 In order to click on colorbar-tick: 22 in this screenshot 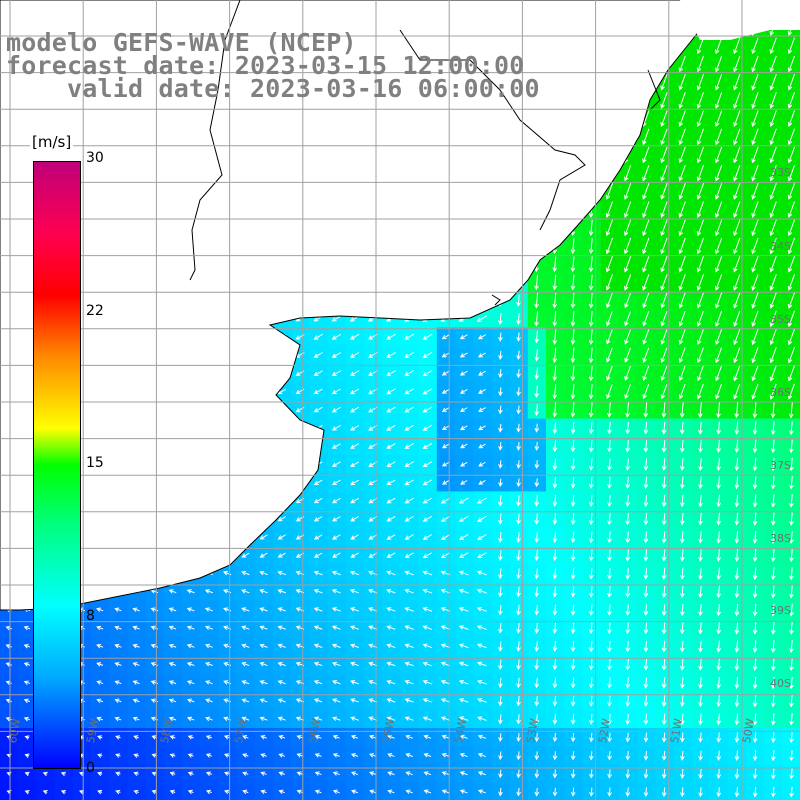, I will do `click(95, 311)`.